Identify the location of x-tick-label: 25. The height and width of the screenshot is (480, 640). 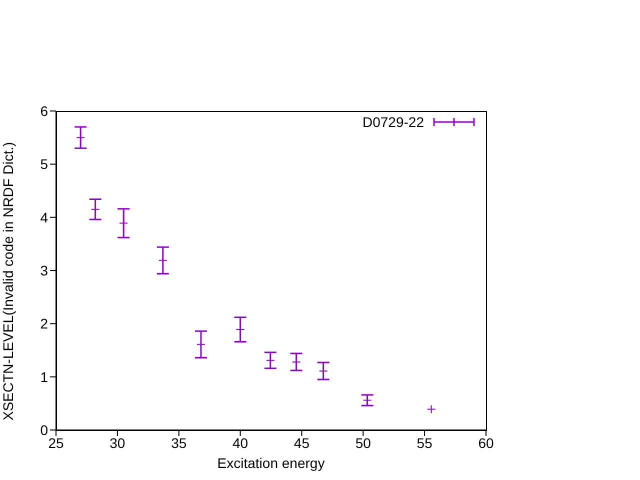
(56, 442).